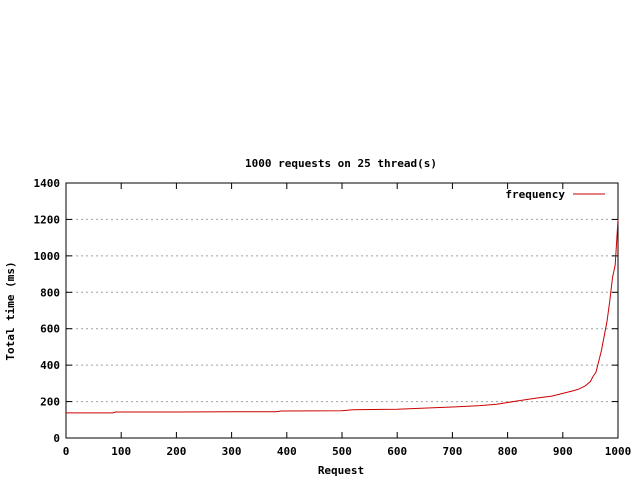 The image size is (640, 480). I want to click on x-tick-label: 300, so click(232, 451).